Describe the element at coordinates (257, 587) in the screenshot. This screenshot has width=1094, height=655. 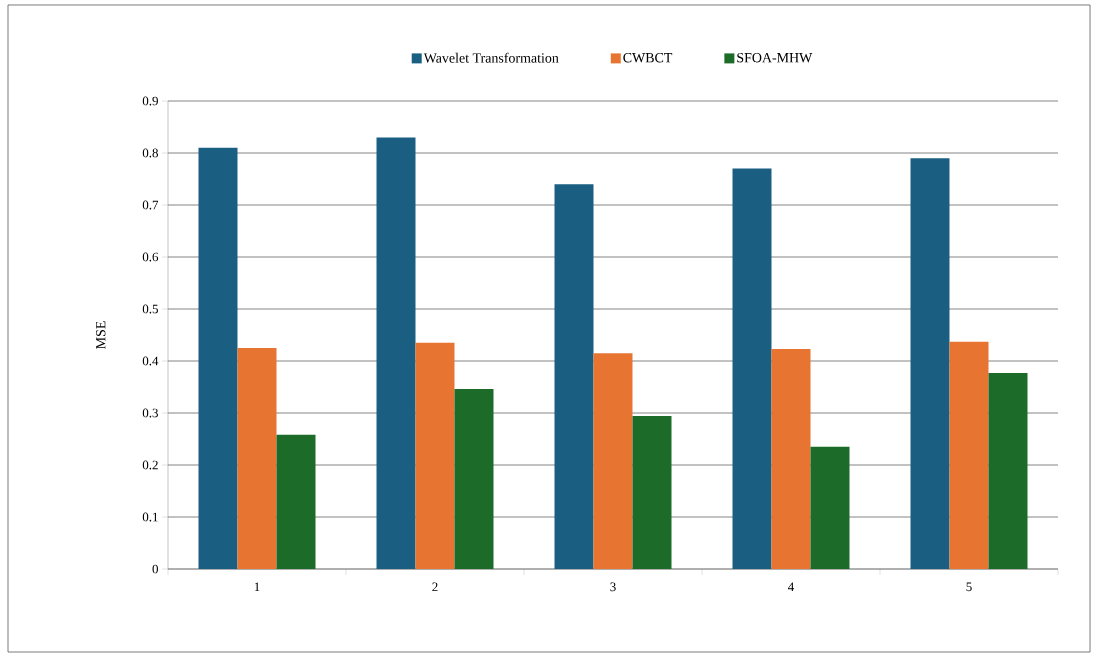
I see `x-tick-label: 1` at that location.